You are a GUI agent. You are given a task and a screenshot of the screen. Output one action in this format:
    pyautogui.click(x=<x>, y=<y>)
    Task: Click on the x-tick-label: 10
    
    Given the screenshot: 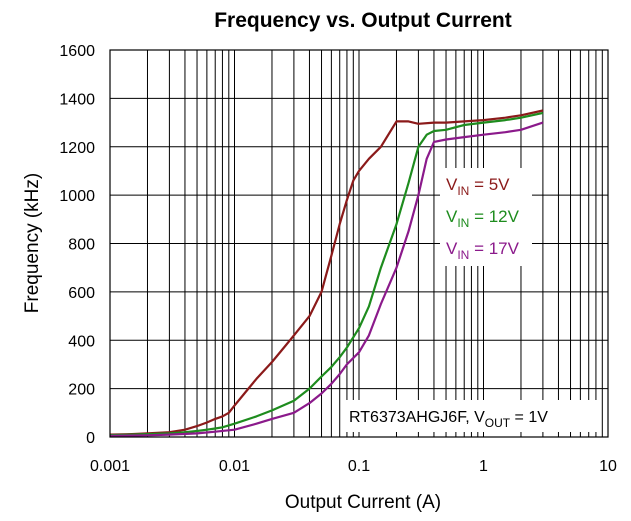 What is the action you would take?
    pyautogui.click(x=608, y=466)
    